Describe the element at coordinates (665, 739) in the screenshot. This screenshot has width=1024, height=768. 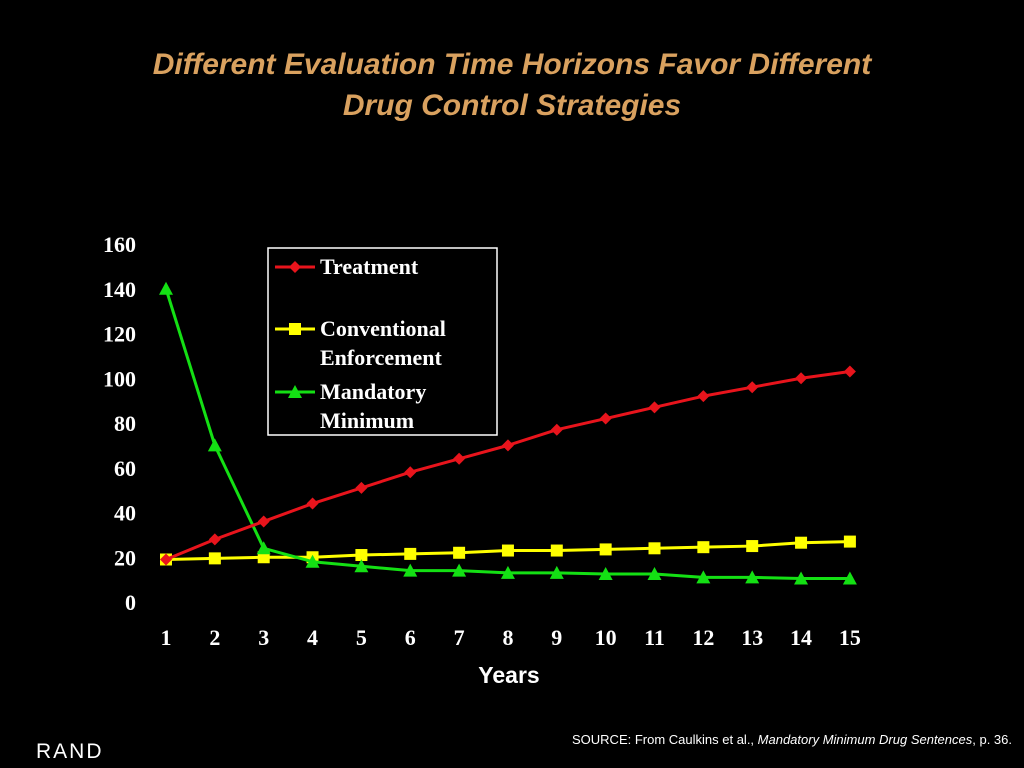
I see `source-prefix: SOURCE: From Caulkins et al.,` at that location.